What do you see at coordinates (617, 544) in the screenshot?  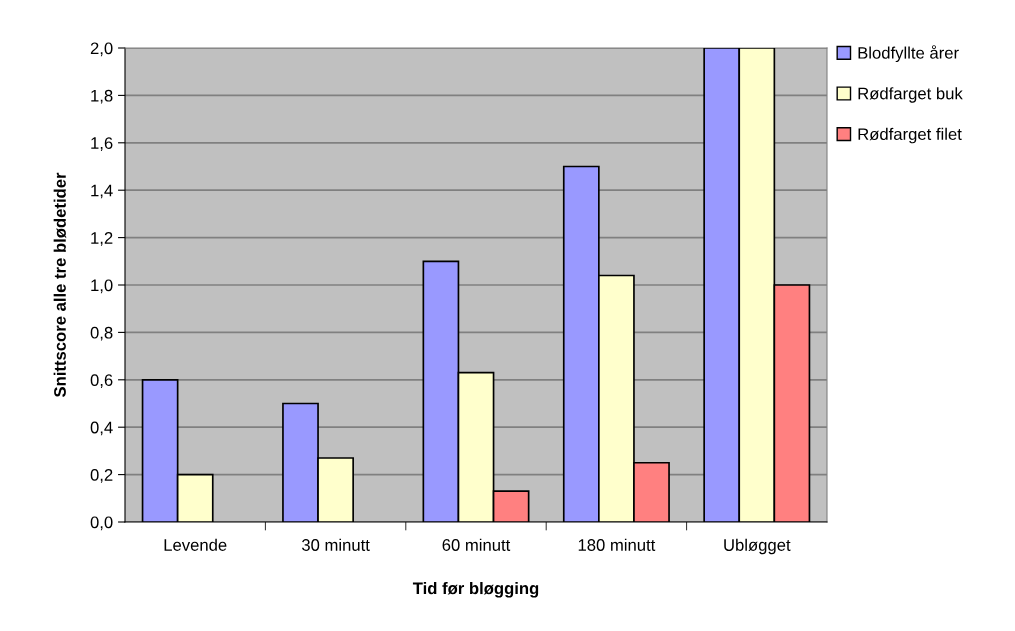 I see `x-tick-label: 180 minutt` at bounding box center [617, 544].